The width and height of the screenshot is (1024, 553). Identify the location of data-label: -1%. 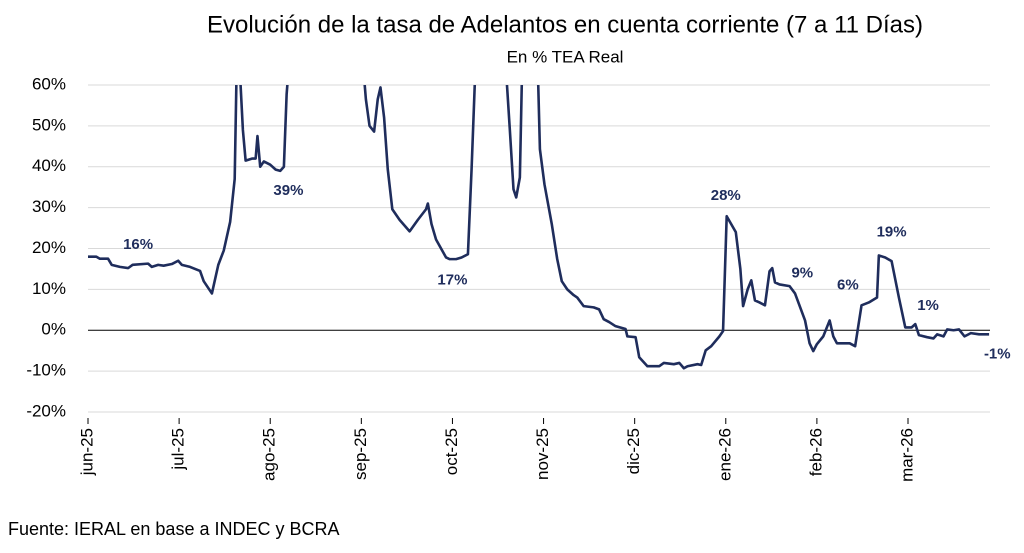
(997, 353).